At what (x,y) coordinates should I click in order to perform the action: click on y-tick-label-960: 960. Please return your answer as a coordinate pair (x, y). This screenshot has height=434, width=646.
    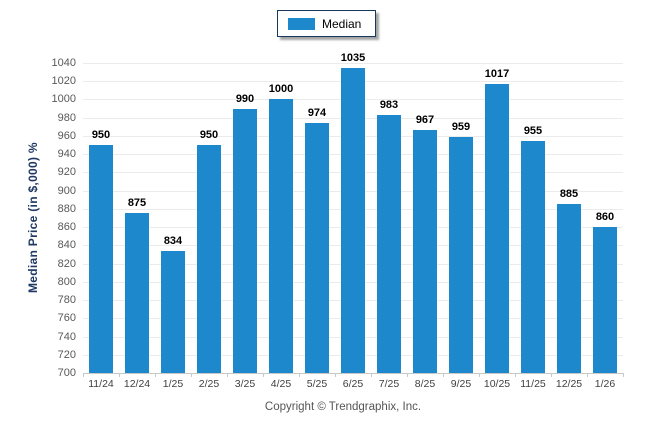
    Looking at the image, I should click on (66, 135).